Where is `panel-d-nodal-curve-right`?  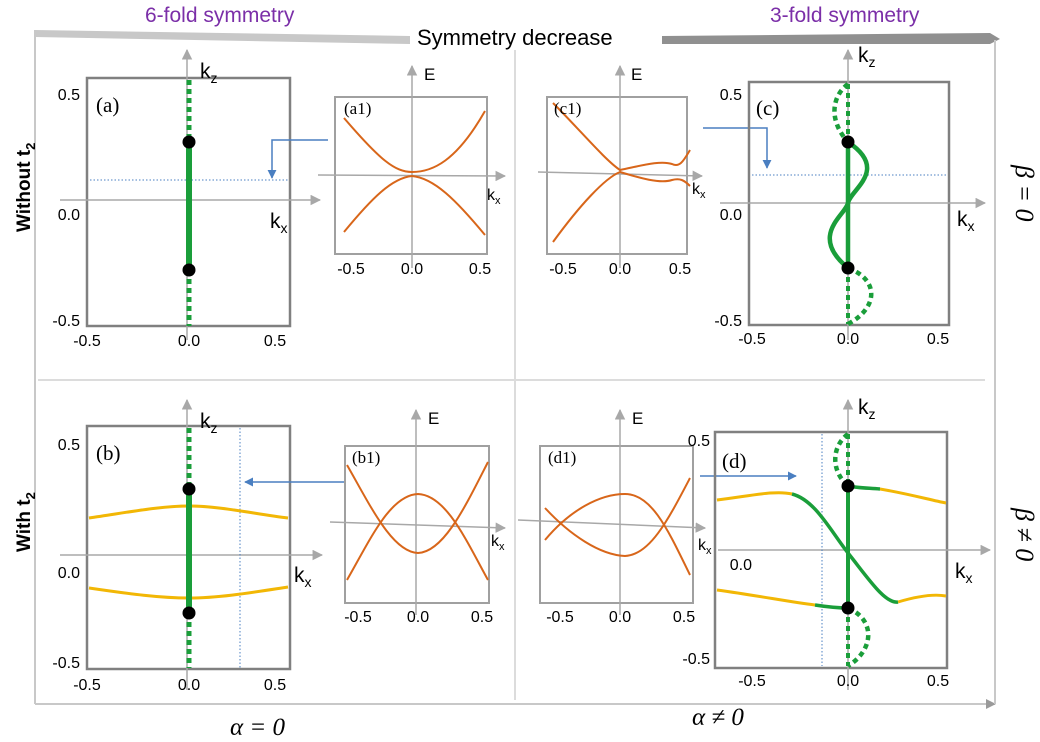
panel-d-nodal-curve-right is located at coordinates (872, 577).